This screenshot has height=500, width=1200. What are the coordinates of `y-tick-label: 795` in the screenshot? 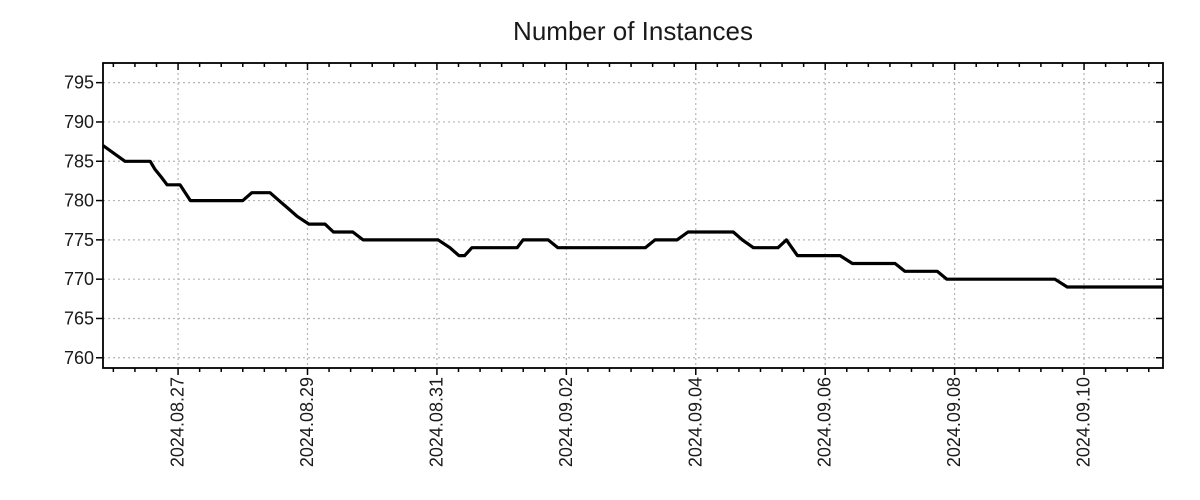 It's located at (79, 83).